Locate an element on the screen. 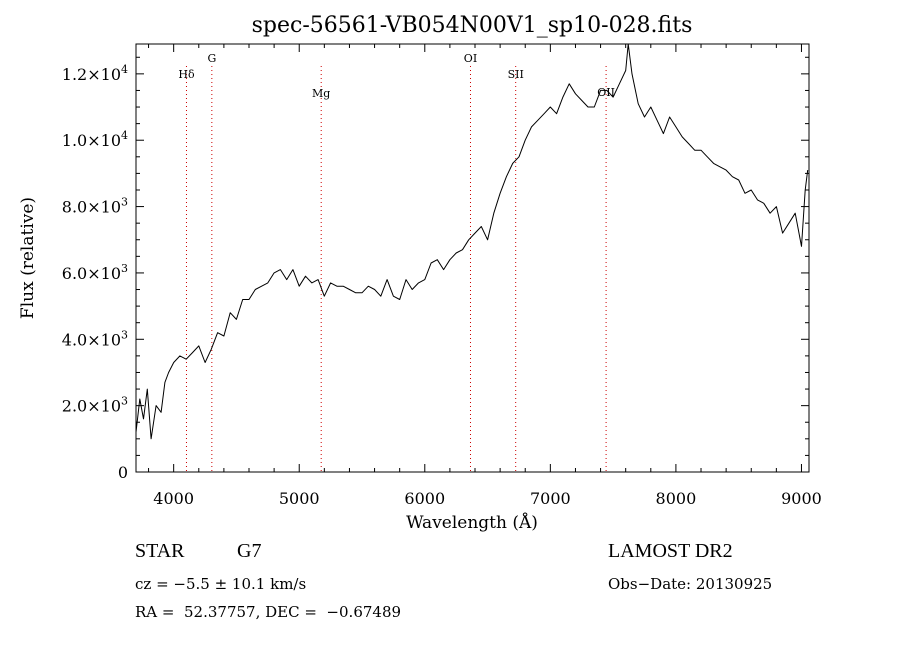  y-tick-label-4: 8.0×10³ is located at coordinates (95, 206).